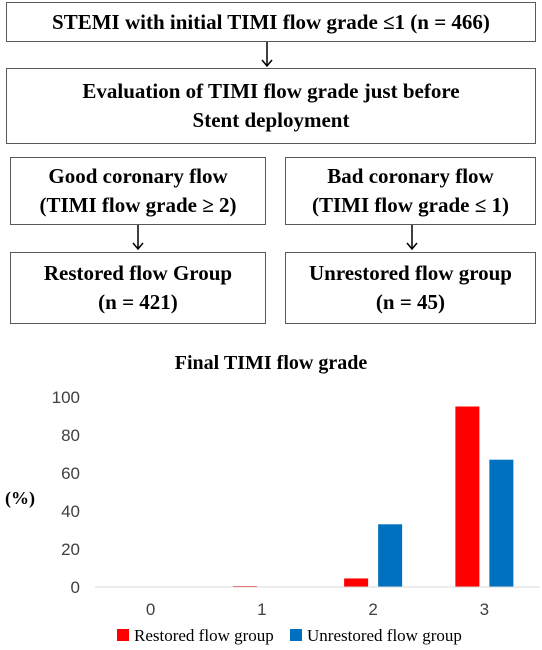 The height and width of the screenshot is (650, 542). What do you see at coordinates (138, 273) in the screenshot?
I see `restored-group-line-1: Restored flow Group` at bounding box center [138, 273].